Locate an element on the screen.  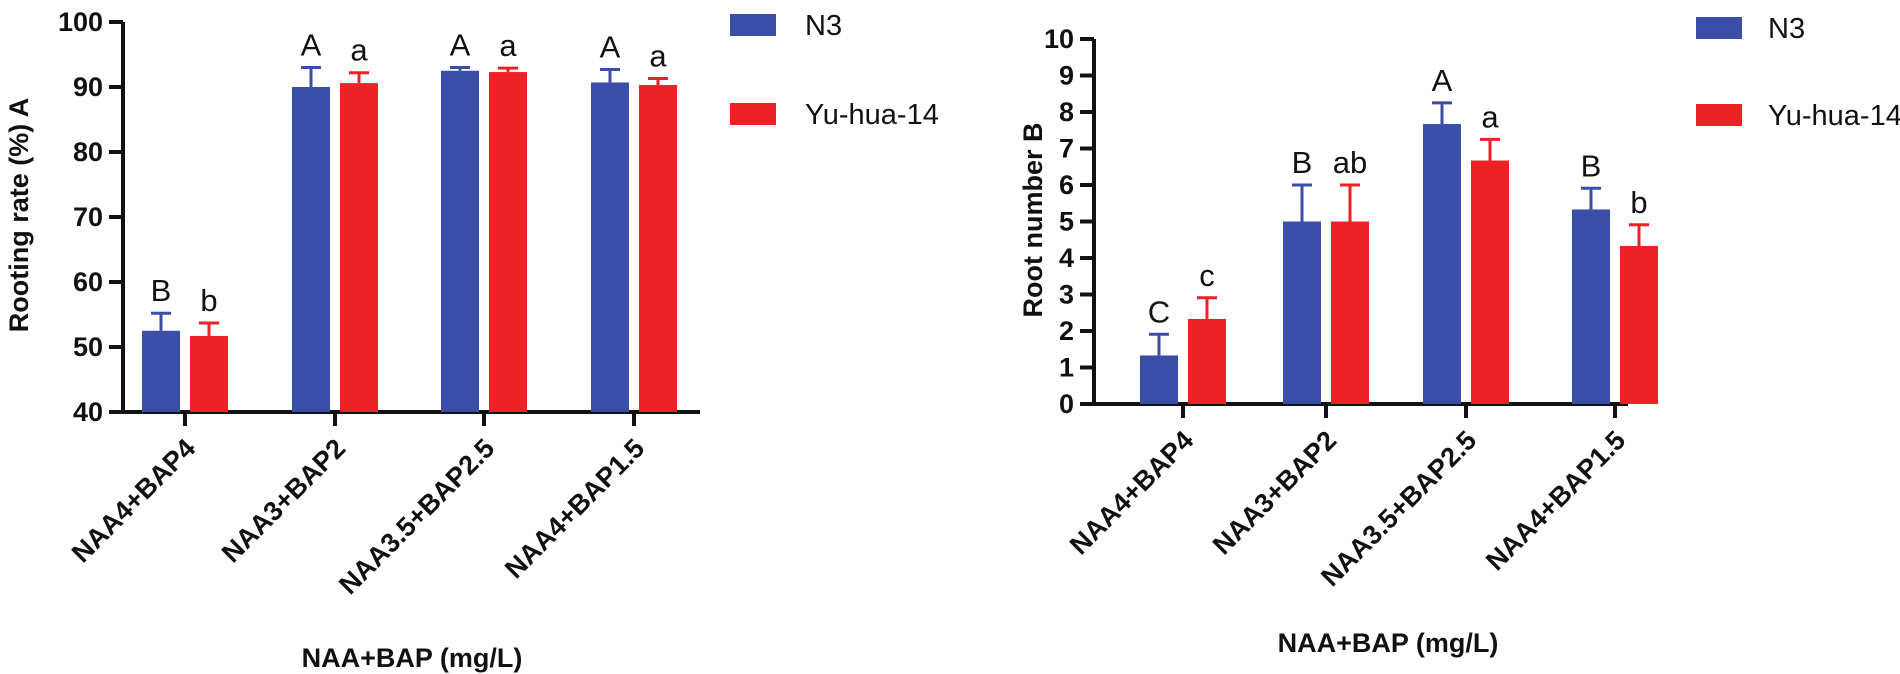
y-axis-title: Rooting rate (%) A is located at coordinates (19, 215).